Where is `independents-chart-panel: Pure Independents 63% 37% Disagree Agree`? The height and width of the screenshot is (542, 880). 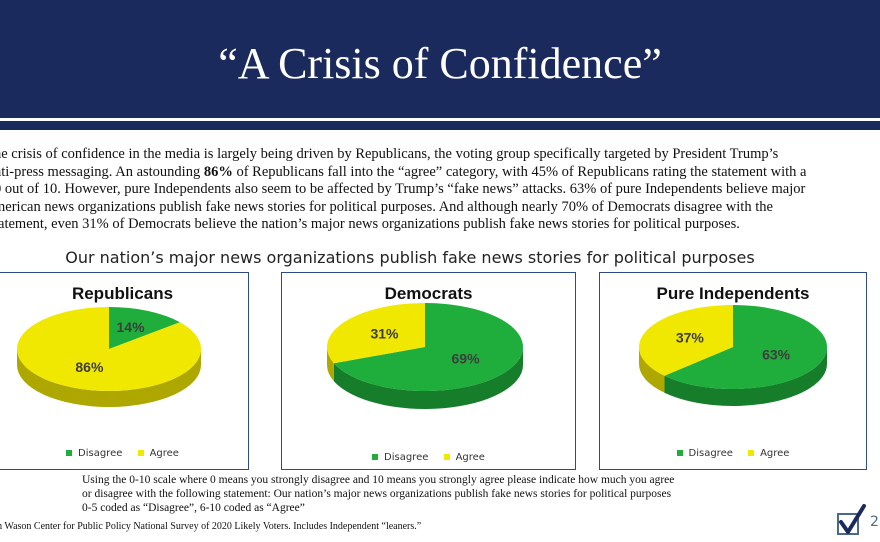
independents-chart-panel: Pure Independents 63% 37% Disagree Agree is located at coordinates (733, 371).